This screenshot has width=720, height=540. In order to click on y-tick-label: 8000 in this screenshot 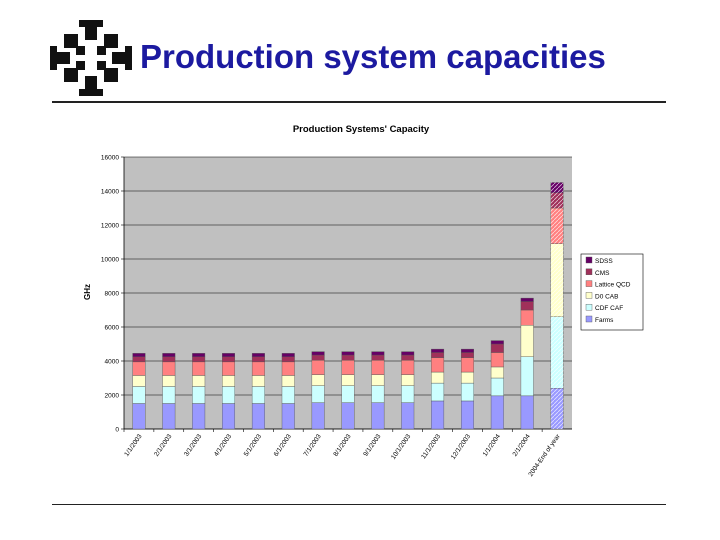, I will do `click(112, 294)`.